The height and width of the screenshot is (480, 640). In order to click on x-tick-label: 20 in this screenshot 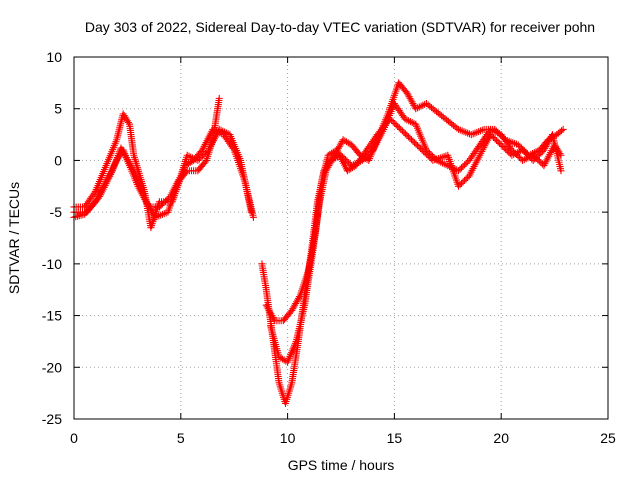, I will do `click(501, 438)`.